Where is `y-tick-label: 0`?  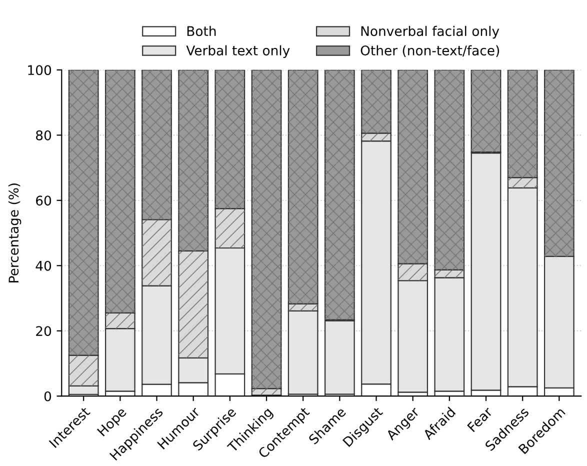 y-tick-label: 0 is located at coordinates (48, 396).